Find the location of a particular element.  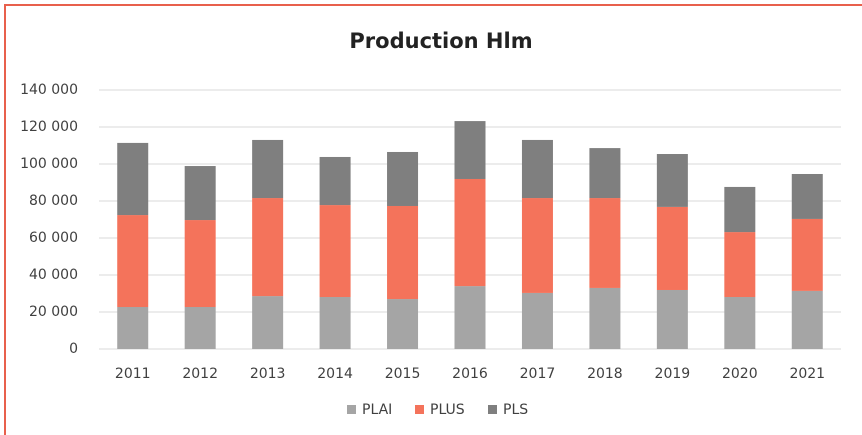

y-tick-label: 100 000 is located at coordinates (49, 164).